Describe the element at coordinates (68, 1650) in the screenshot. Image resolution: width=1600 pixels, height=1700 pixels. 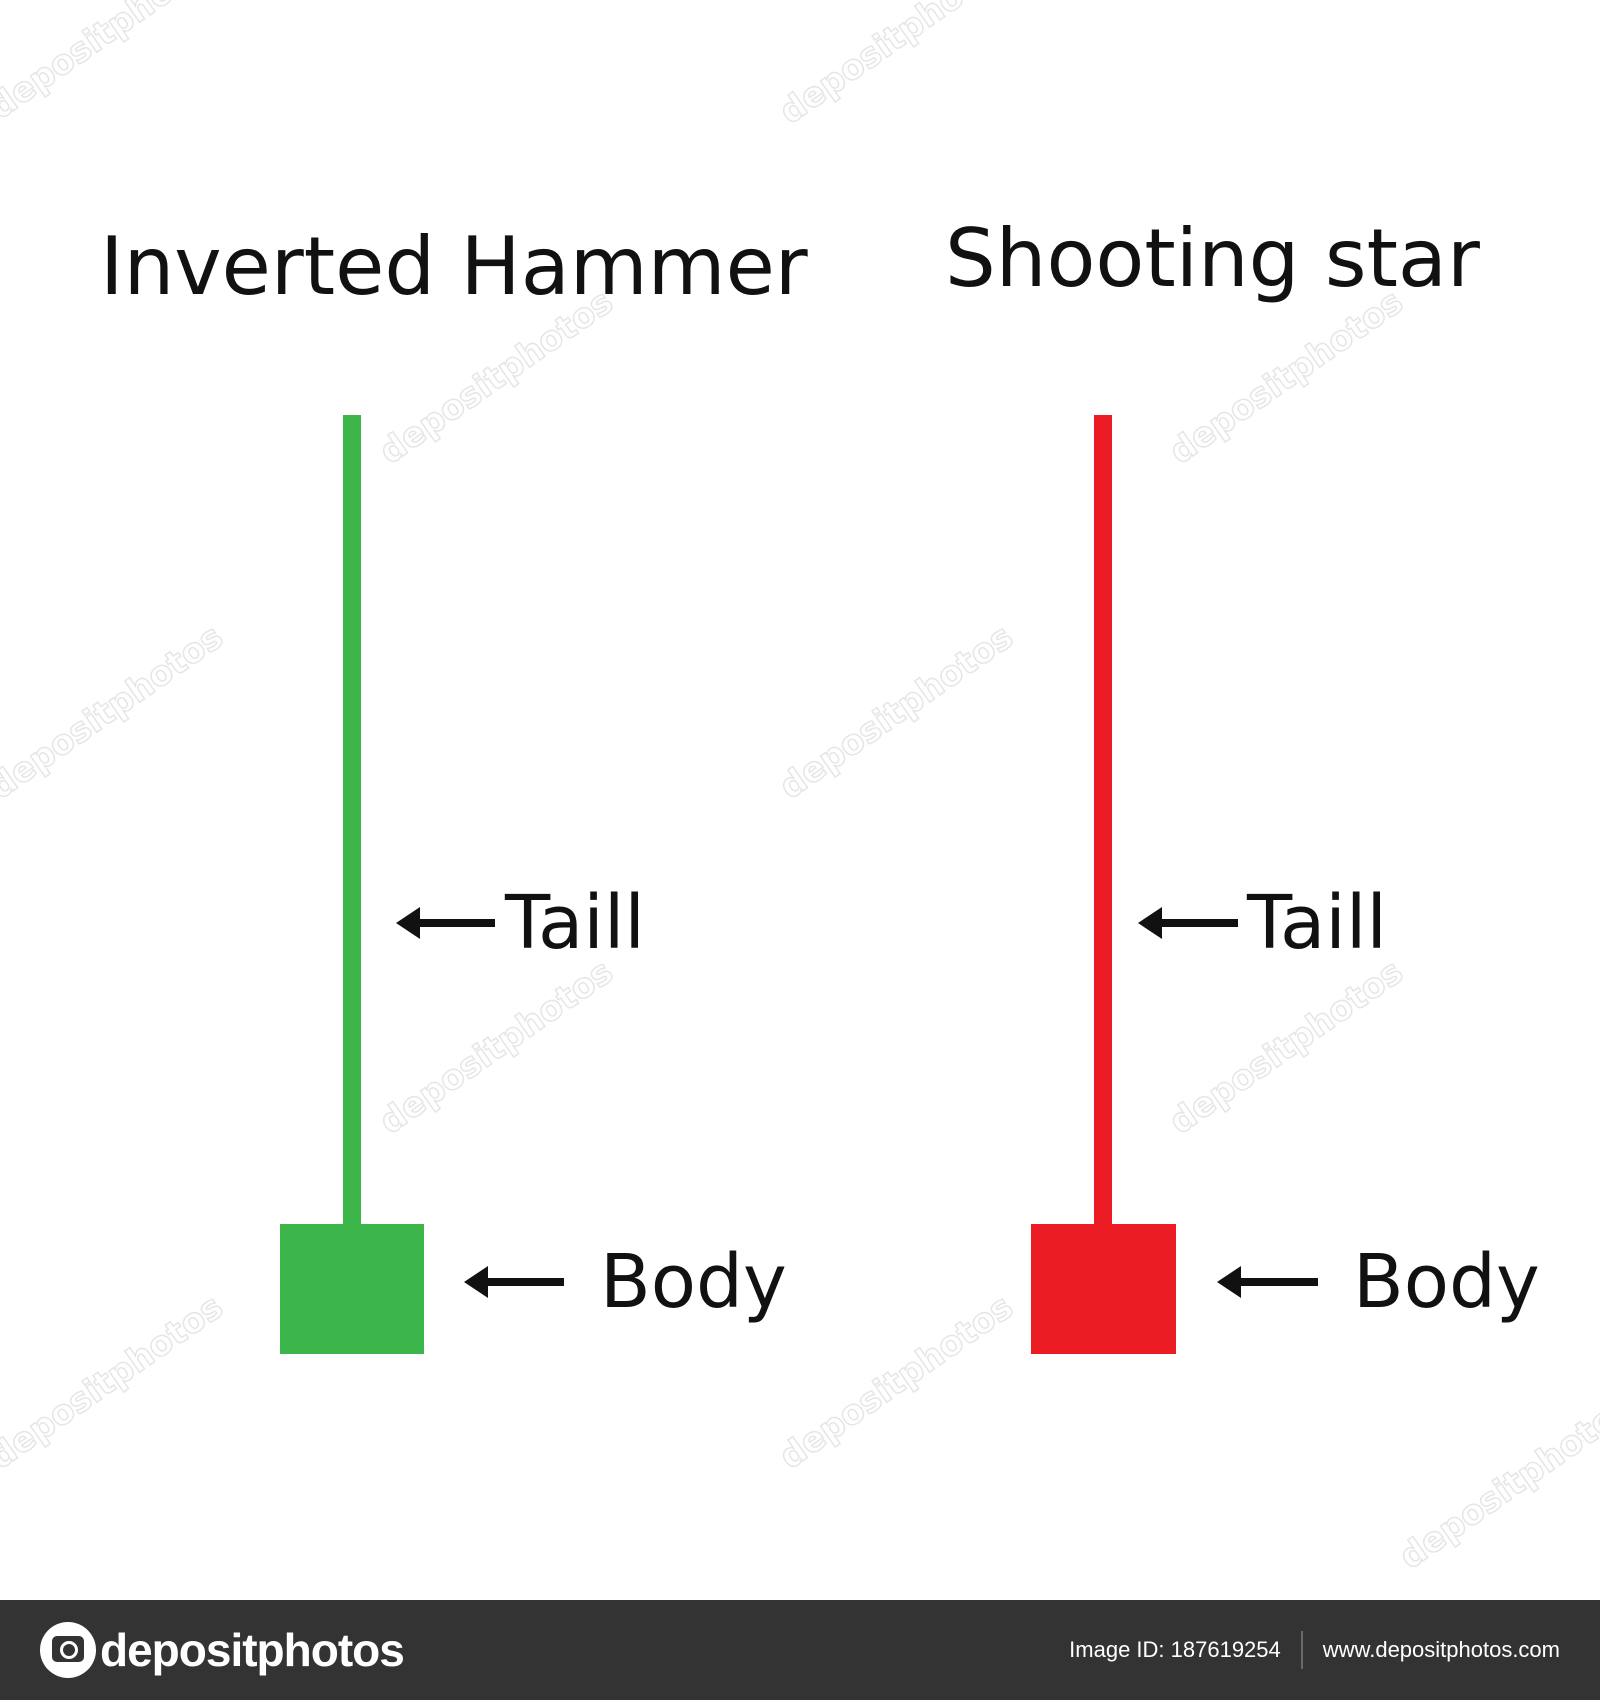
I see `camera-icon` at that location.